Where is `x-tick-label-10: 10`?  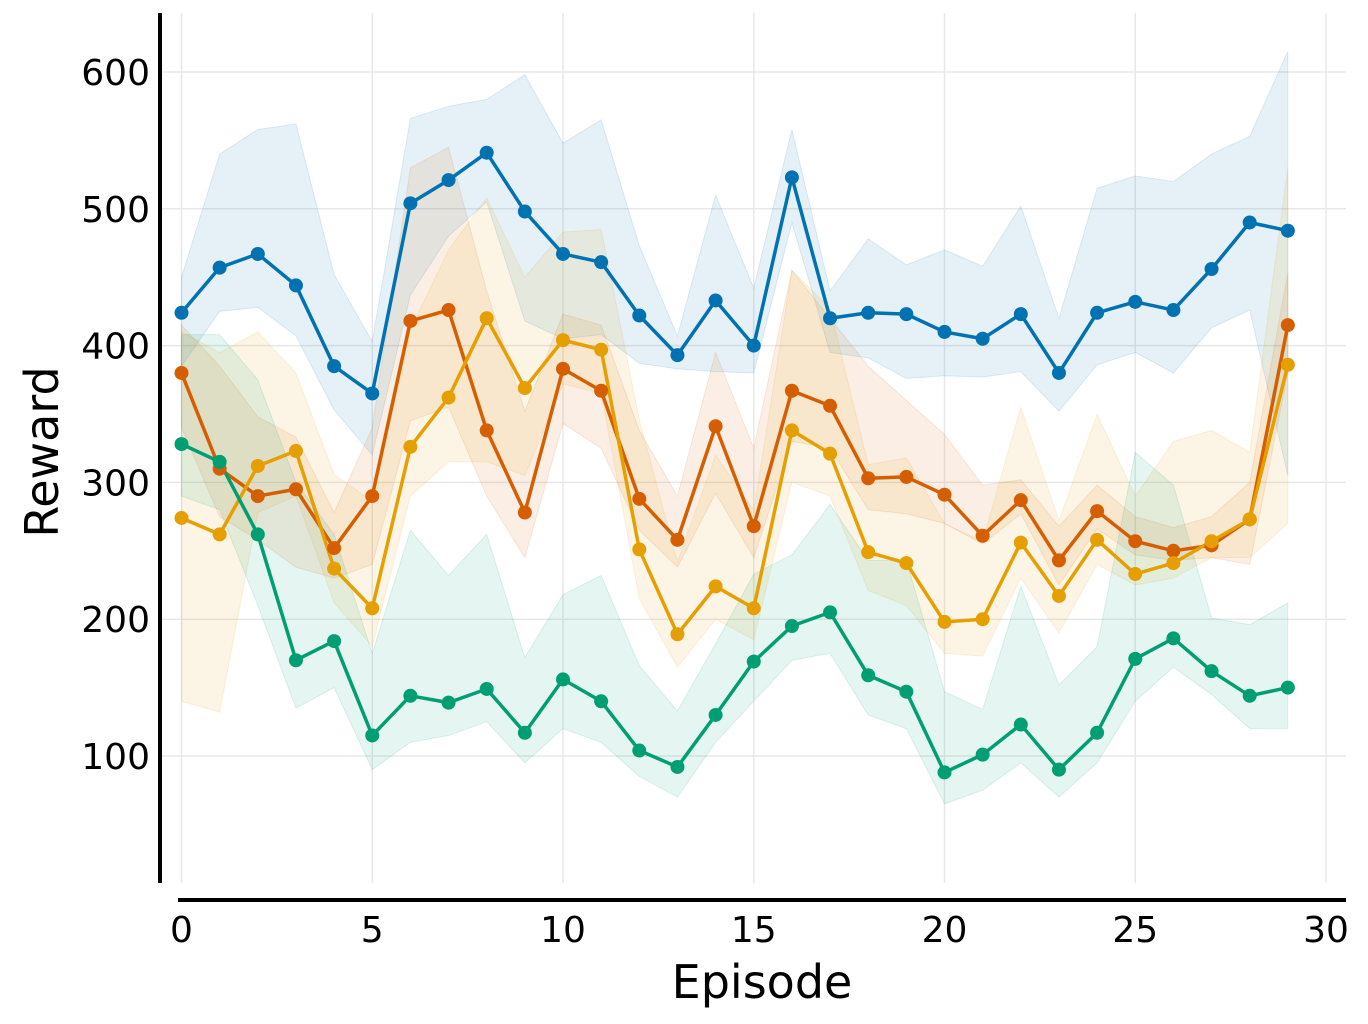
x-tick-label-10: 10 is located at coordinates (563, 930).